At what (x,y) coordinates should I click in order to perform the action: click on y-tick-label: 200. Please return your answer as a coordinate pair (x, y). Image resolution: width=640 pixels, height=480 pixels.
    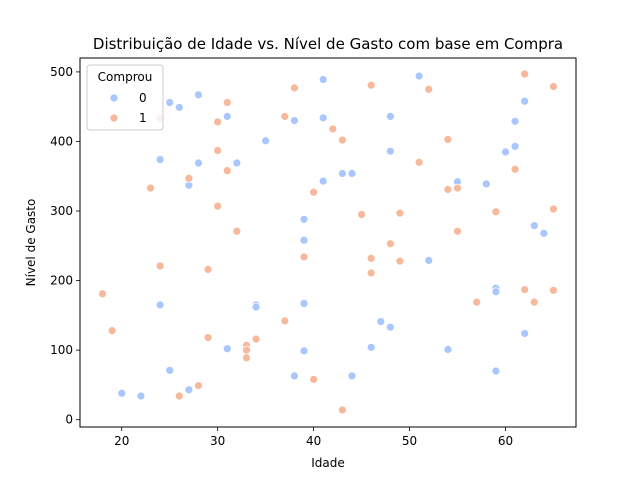
    Looking at the image, I should click on (61, 281).